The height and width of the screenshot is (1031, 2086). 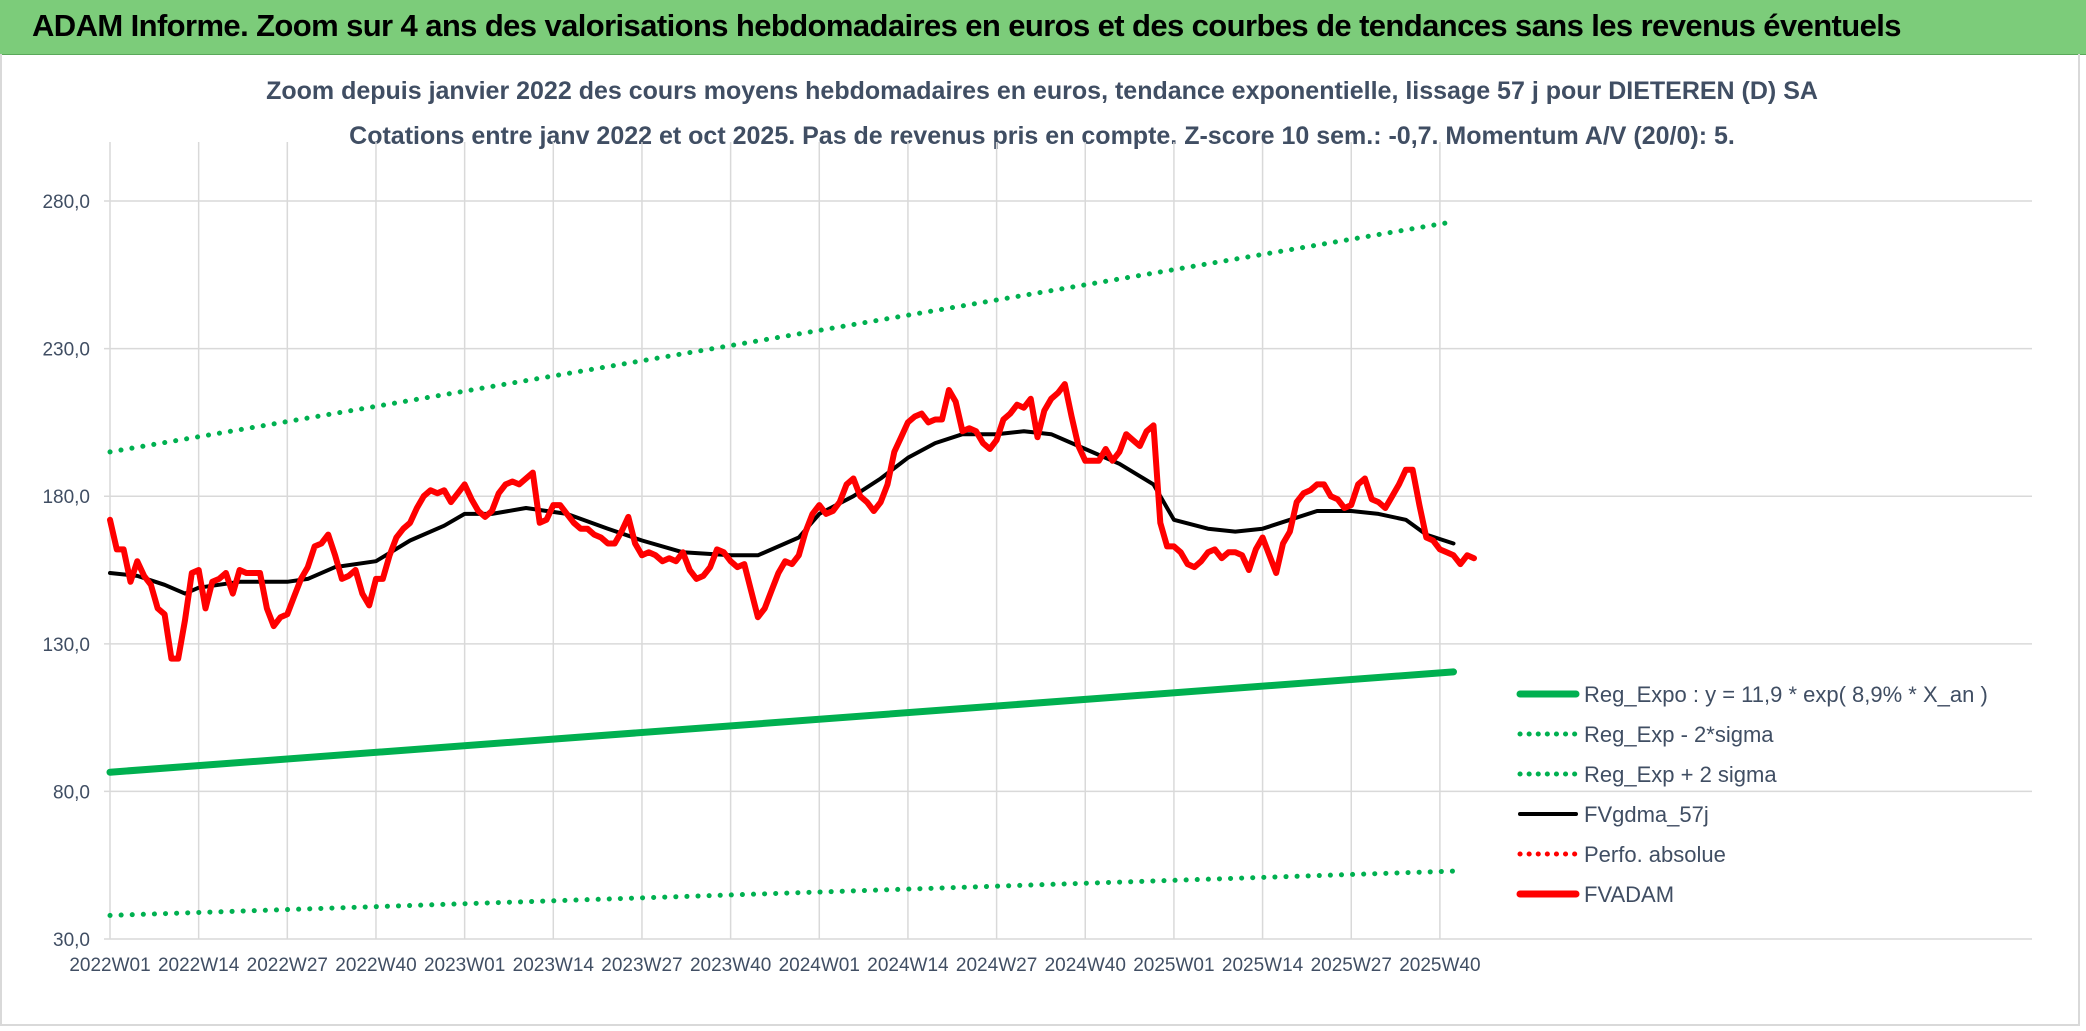 What do you see at coordinates (71, 792) in the screenshot?
I see `y-tick-label: 80,0` at bounding box center [71, 792].